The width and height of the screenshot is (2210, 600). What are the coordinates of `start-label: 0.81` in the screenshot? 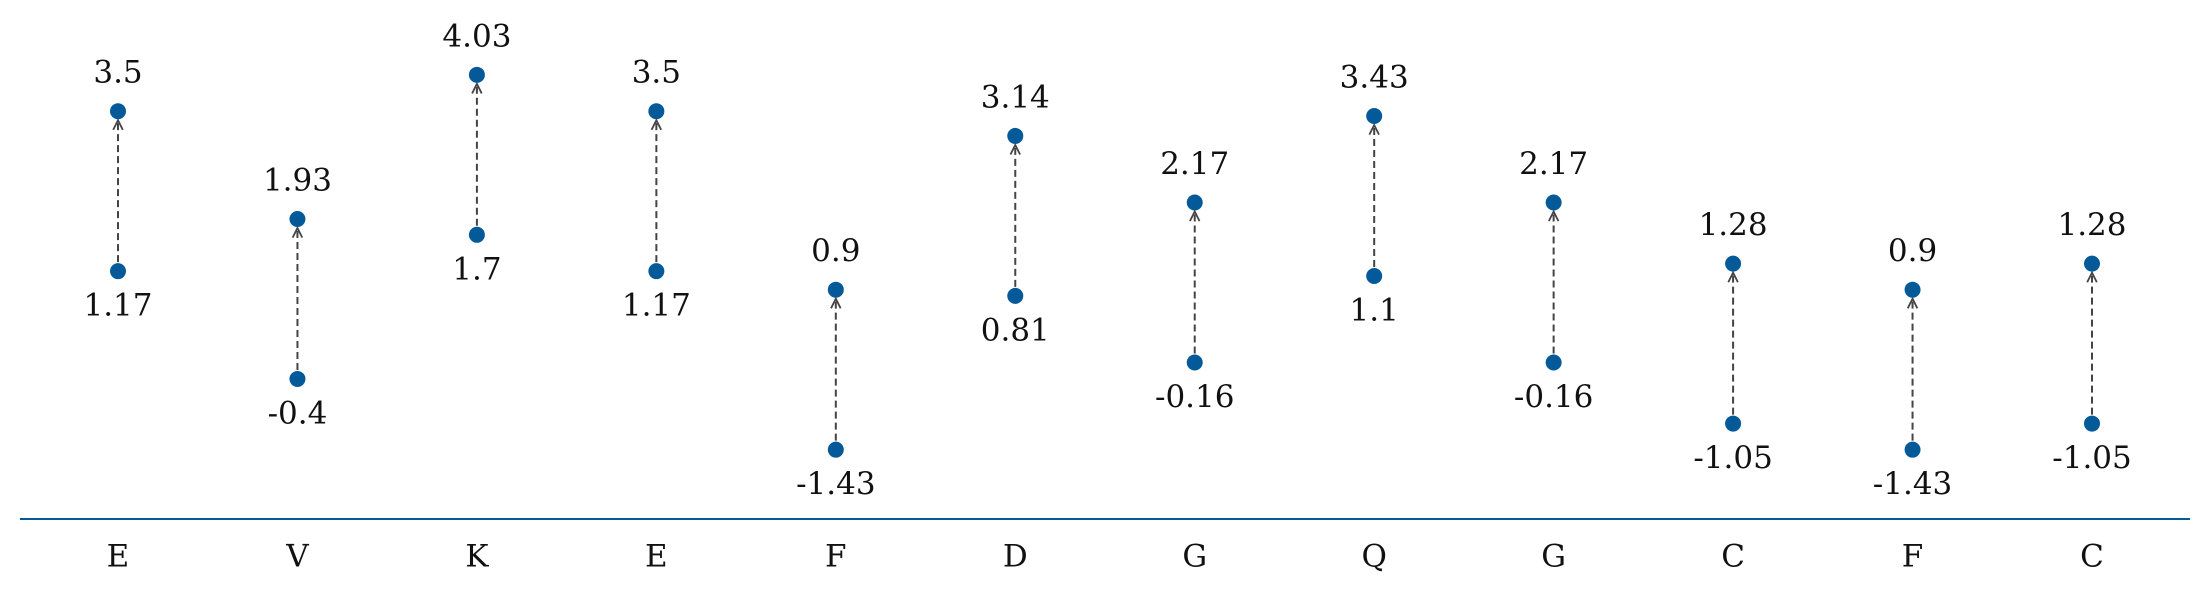 It's located at (1015, 330).